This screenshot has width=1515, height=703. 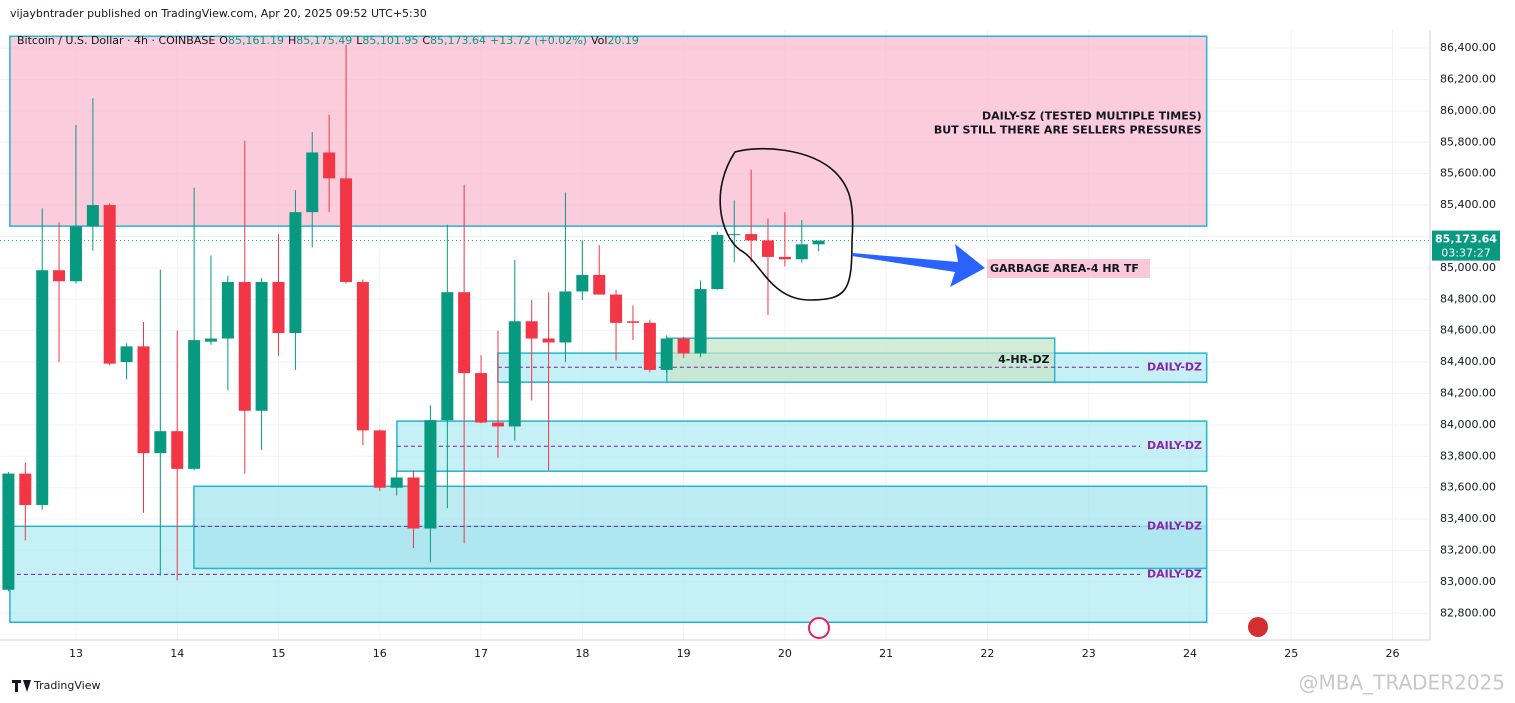 I want to click on y-tick-label: 86,400.00, so click(x=1468, y=47).